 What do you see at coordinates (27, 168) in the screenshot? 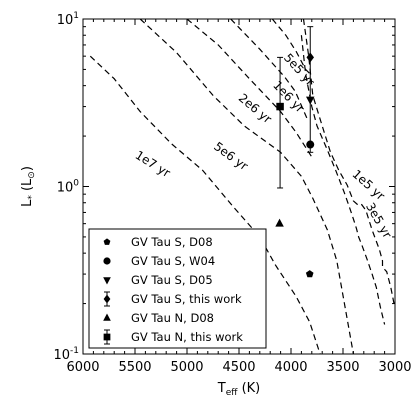
I see `y-axis-title-unit-close: )` at bounding box center [27, 168].